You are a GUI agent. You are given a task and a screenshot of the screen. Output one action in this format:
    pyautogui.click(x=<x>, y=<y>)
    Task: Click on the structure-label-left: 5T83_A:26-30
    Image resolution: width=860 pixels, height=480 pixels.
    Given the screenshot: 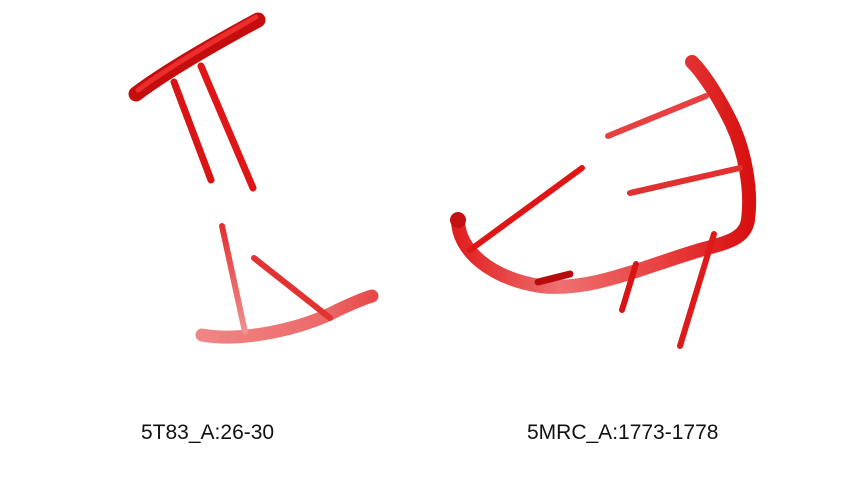 What is the action you would take?
    pyautogui.click(x=208, y=432)
    